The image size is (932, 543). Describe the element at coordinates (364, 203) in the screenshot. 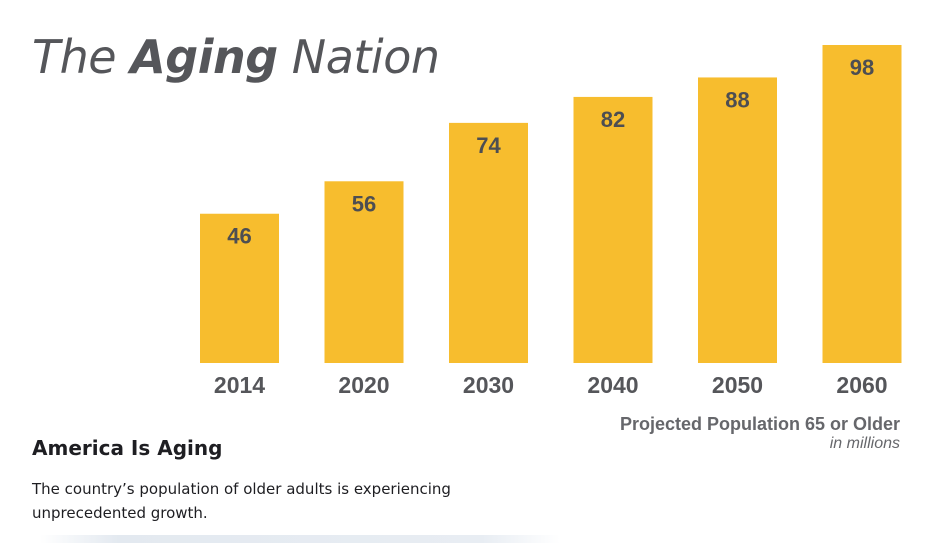

I see `data-label-2020: 56` at that location.